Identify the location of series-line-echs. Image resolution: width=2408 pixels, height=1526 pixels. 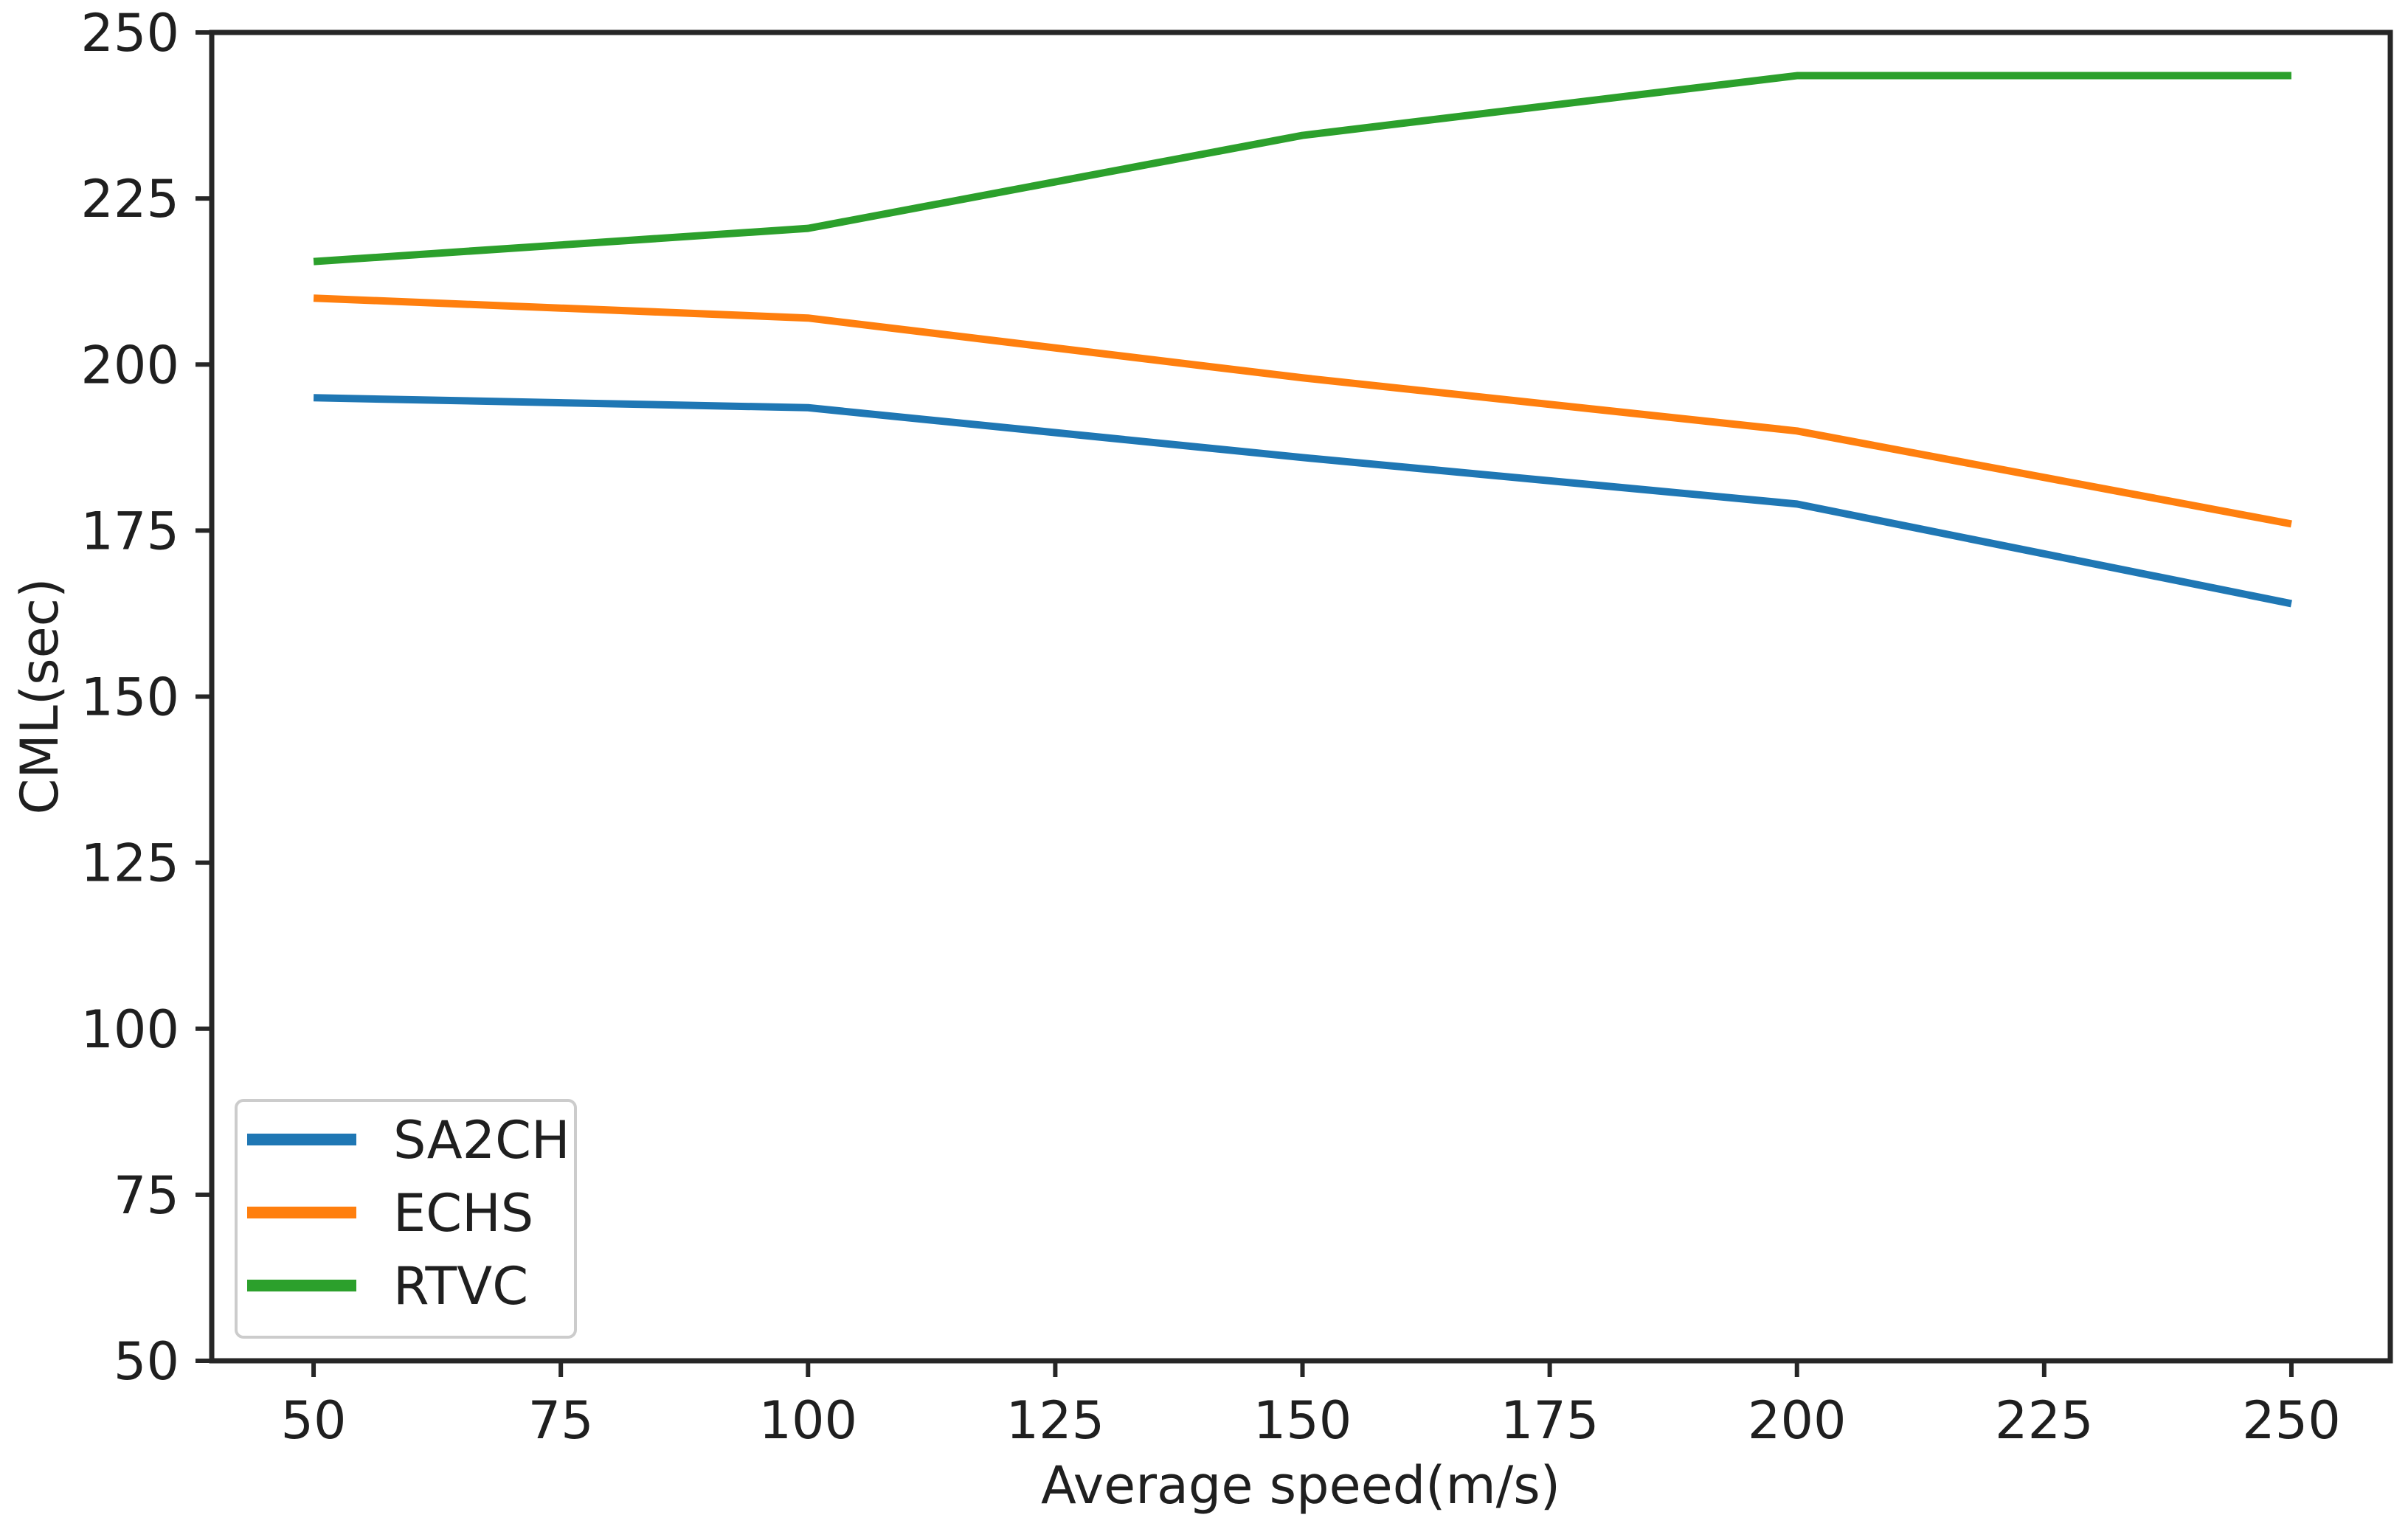
(1302, 411).